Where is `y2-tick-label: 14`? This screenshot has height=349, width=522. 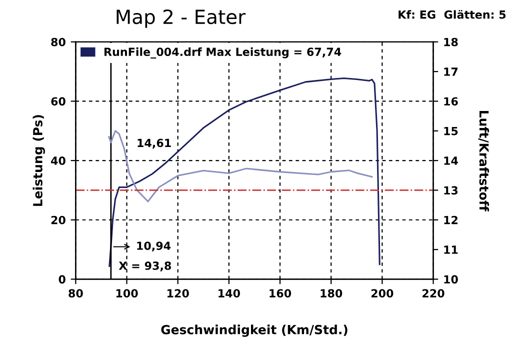
y2-tick-label: 14 is located at coordinates (451, 160).